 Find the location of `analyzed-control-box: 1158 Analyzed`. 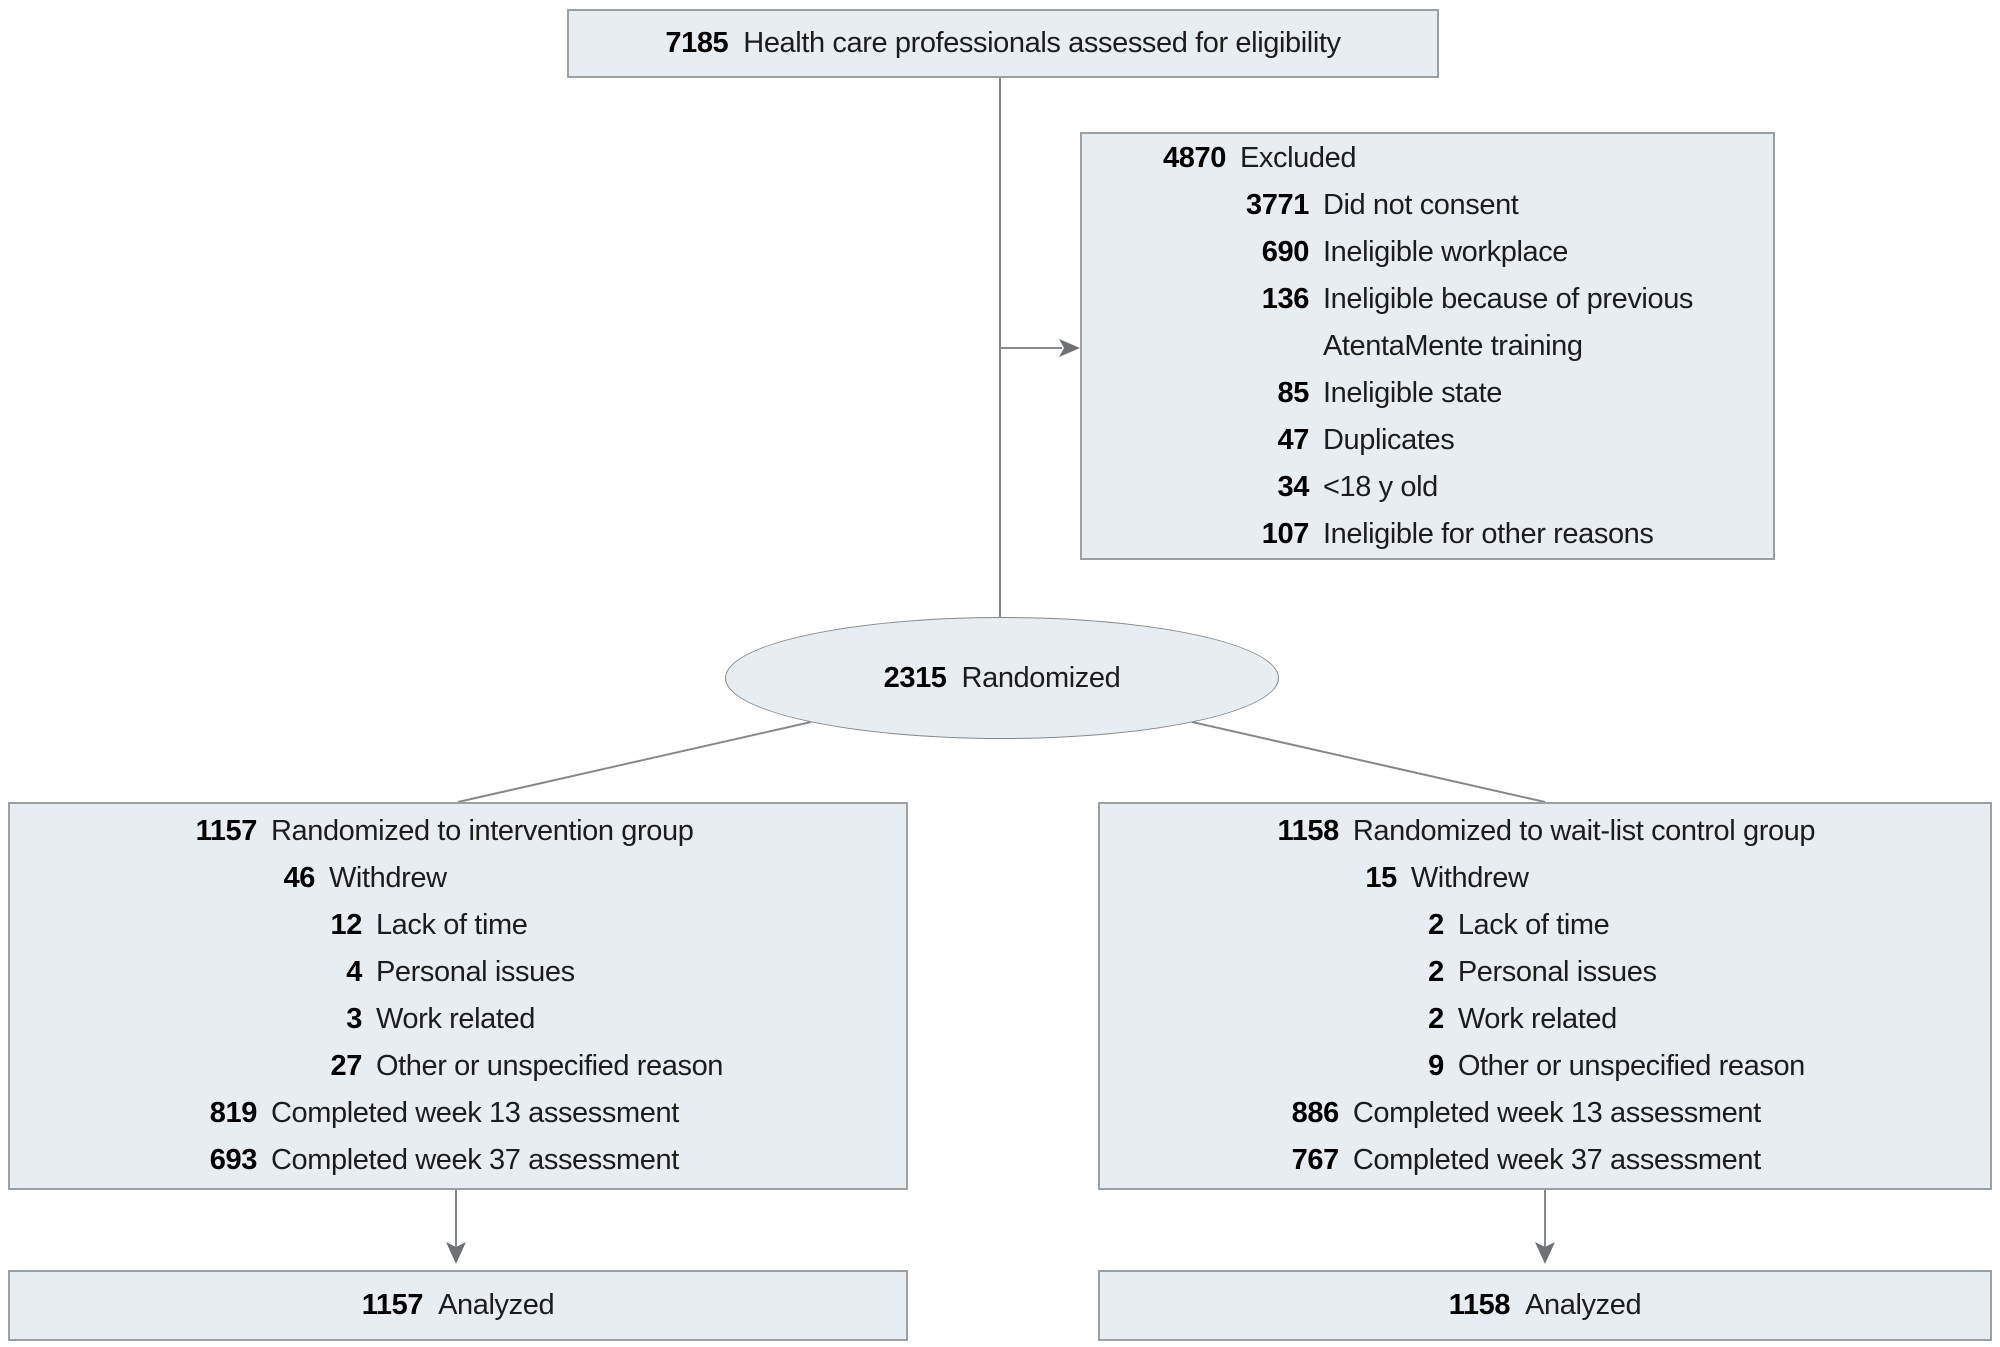

analyzed-control-box: 1158 Analyzed is located at coordinates (1545, 1305).